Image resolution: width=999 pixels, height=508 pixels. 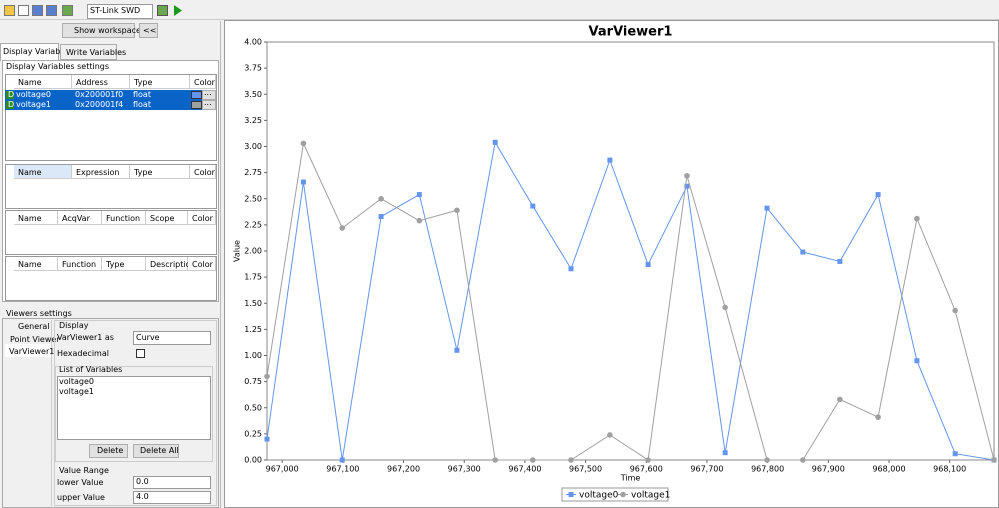 I want to click on y-tick-label: 0.25, so click(x=253, y=433).